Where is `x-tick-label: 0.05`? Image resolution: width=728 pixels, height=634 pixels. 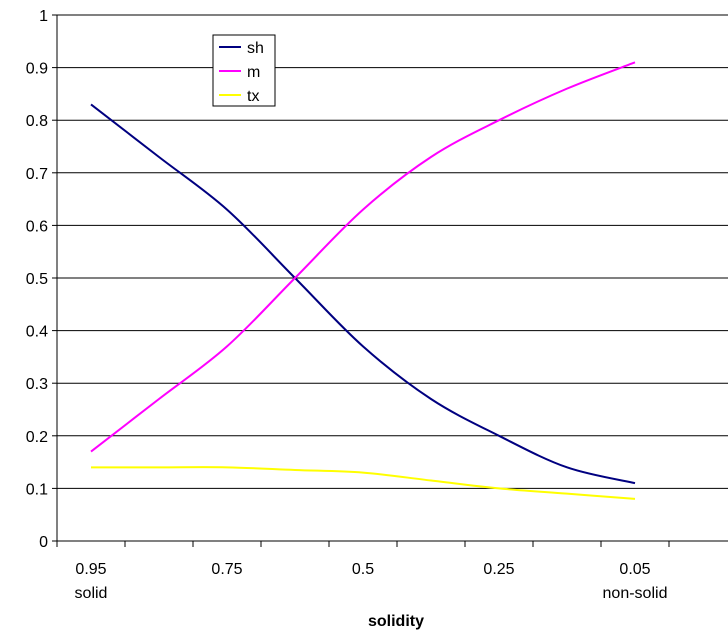 x-tick-label: 0.05 is located at coordinates (634, 569).